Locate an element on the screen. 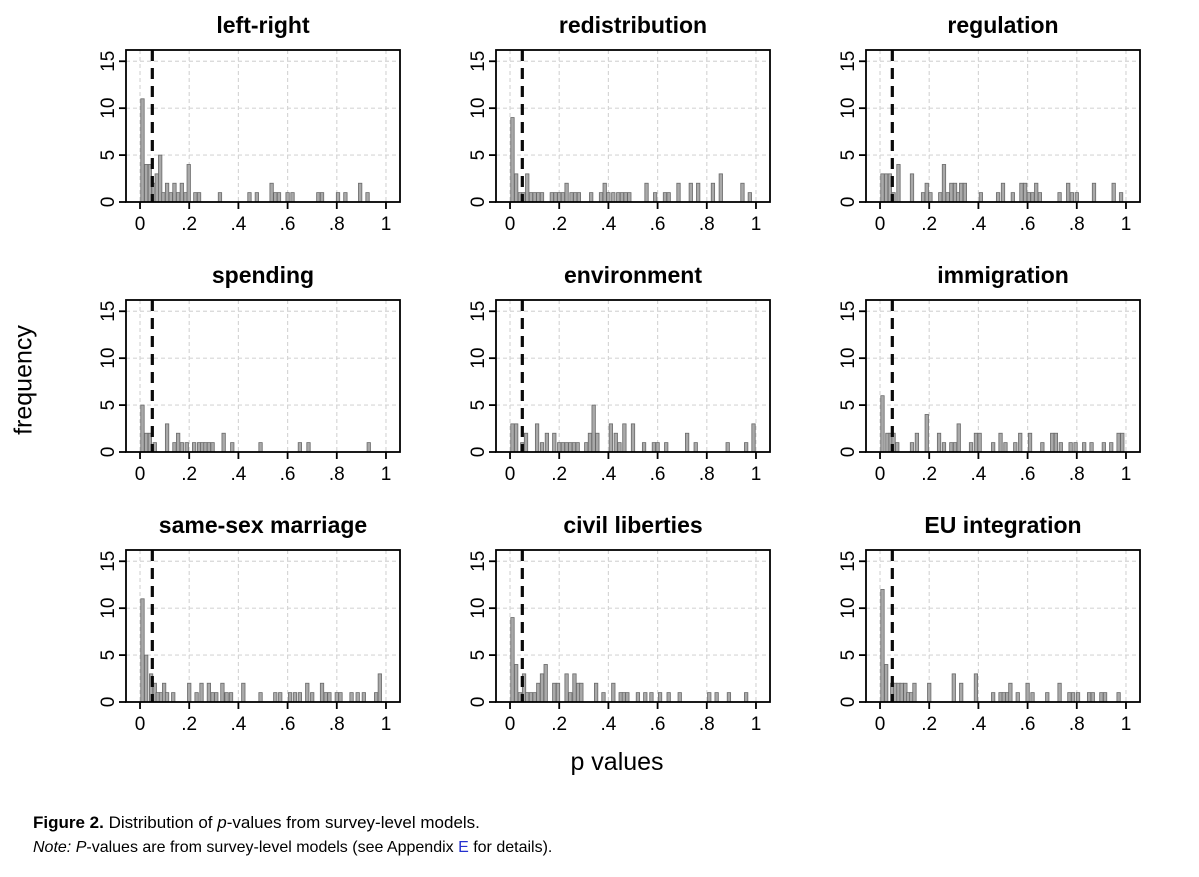 The height and width of the screenshot is (877, 1199). y-tick-label: 5 is located at coordinates (848, 655).